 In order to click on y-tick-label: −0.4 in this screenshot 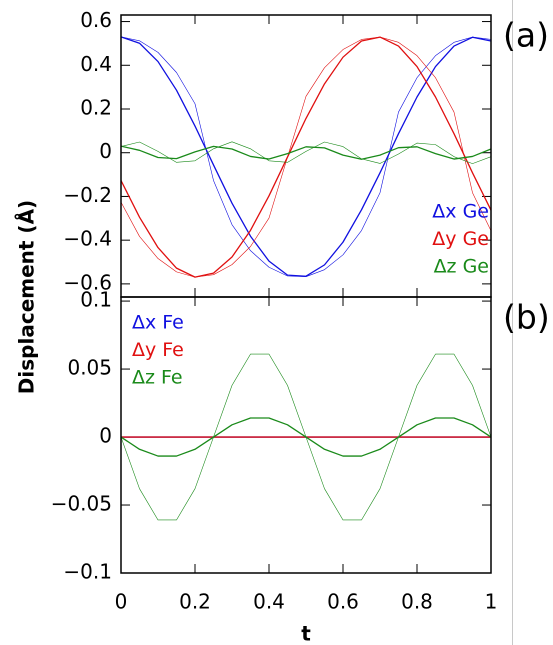, I will do `click(87, 239)`.